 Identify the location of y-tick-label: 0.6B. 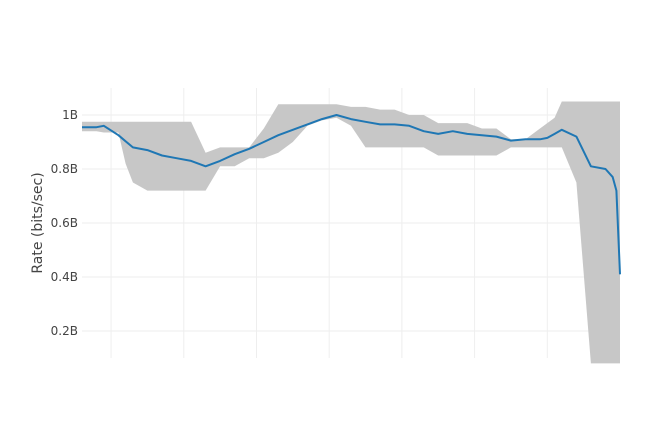
(64, 223).